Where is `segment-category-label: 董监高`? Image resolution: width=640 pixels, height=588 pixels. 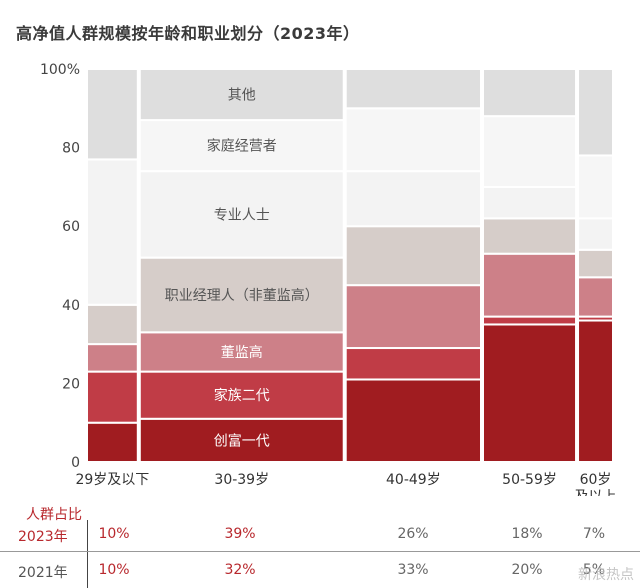
segment-category-label: 董监高 is located at coordinates (242, 352).